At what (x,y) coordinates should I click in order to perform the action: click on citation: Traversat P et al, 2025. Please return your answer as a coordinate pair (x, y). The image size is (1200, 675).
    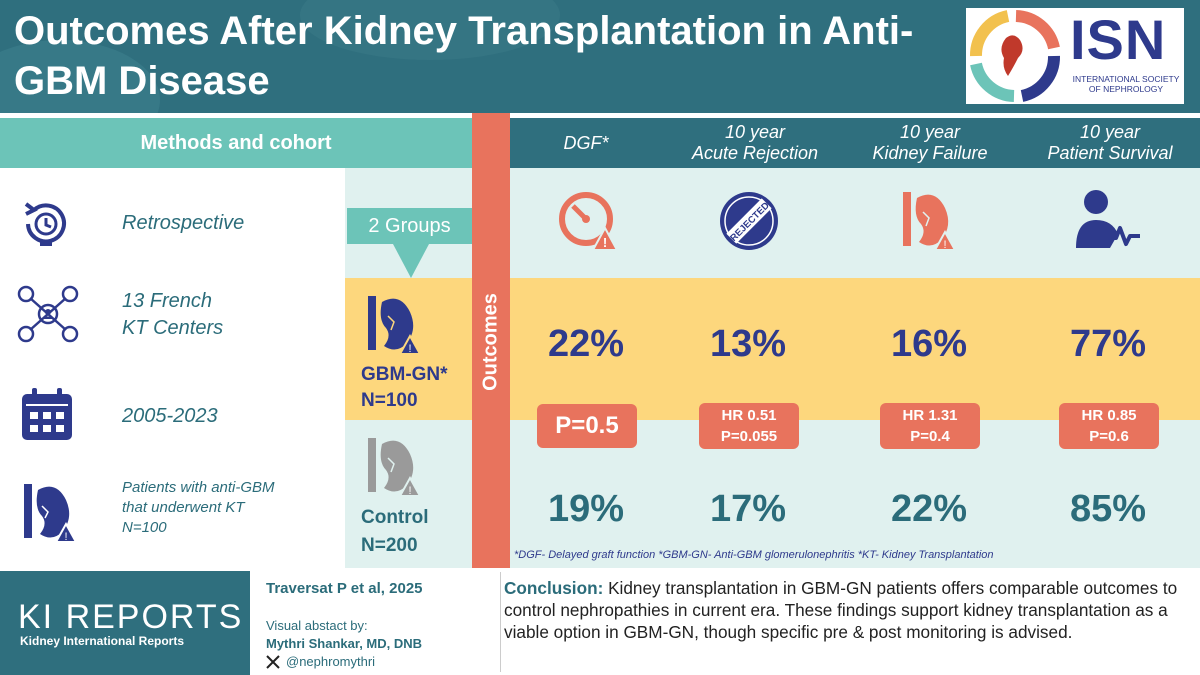
    Looking at the image, I should click on (344, 588).